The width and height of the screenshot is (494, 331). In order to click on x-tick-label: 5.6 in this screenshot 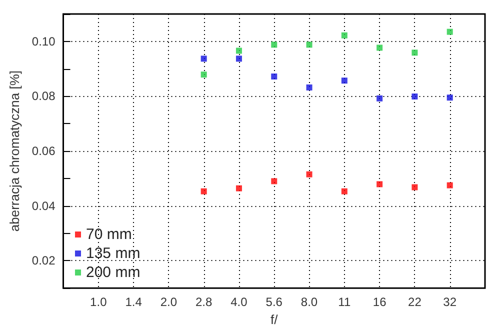, I will do `click(274, 302)`.